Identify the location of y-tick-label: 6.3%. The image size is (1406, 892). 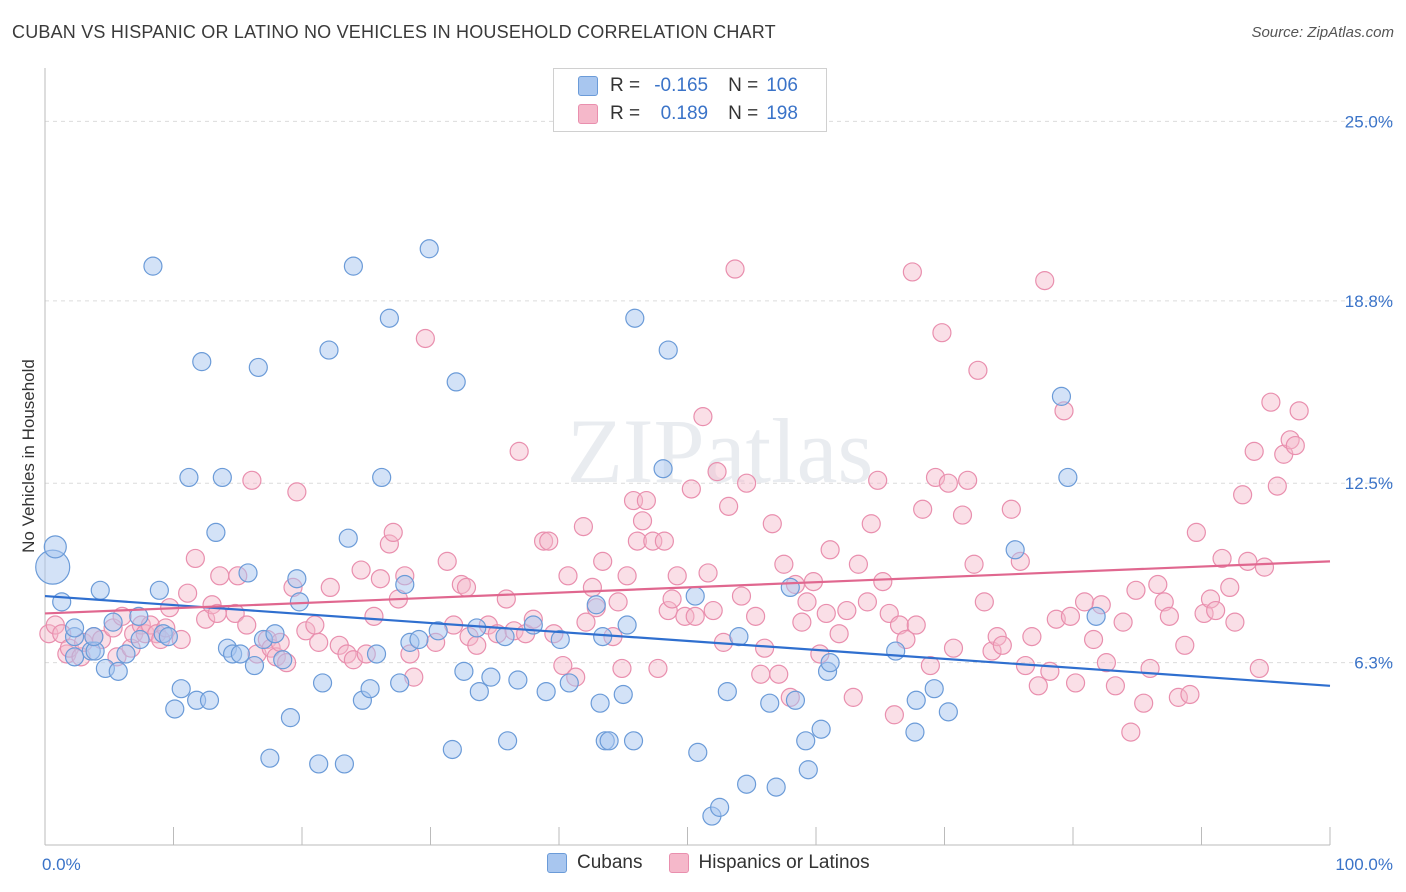
(1373, 663).